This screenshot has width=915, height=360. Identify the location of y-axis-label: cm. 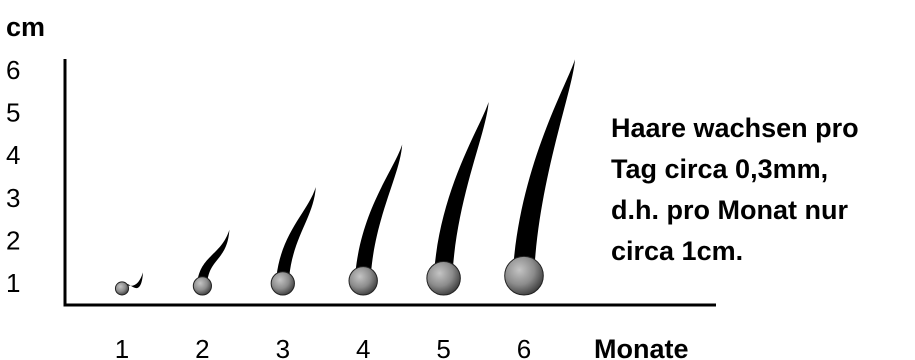
(25, 27).